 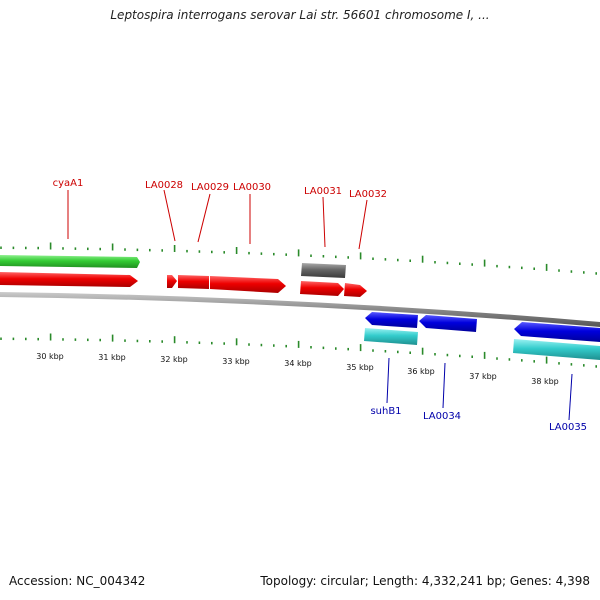 I want to click on gene-label: LA0031, so click(x=323, y=191).